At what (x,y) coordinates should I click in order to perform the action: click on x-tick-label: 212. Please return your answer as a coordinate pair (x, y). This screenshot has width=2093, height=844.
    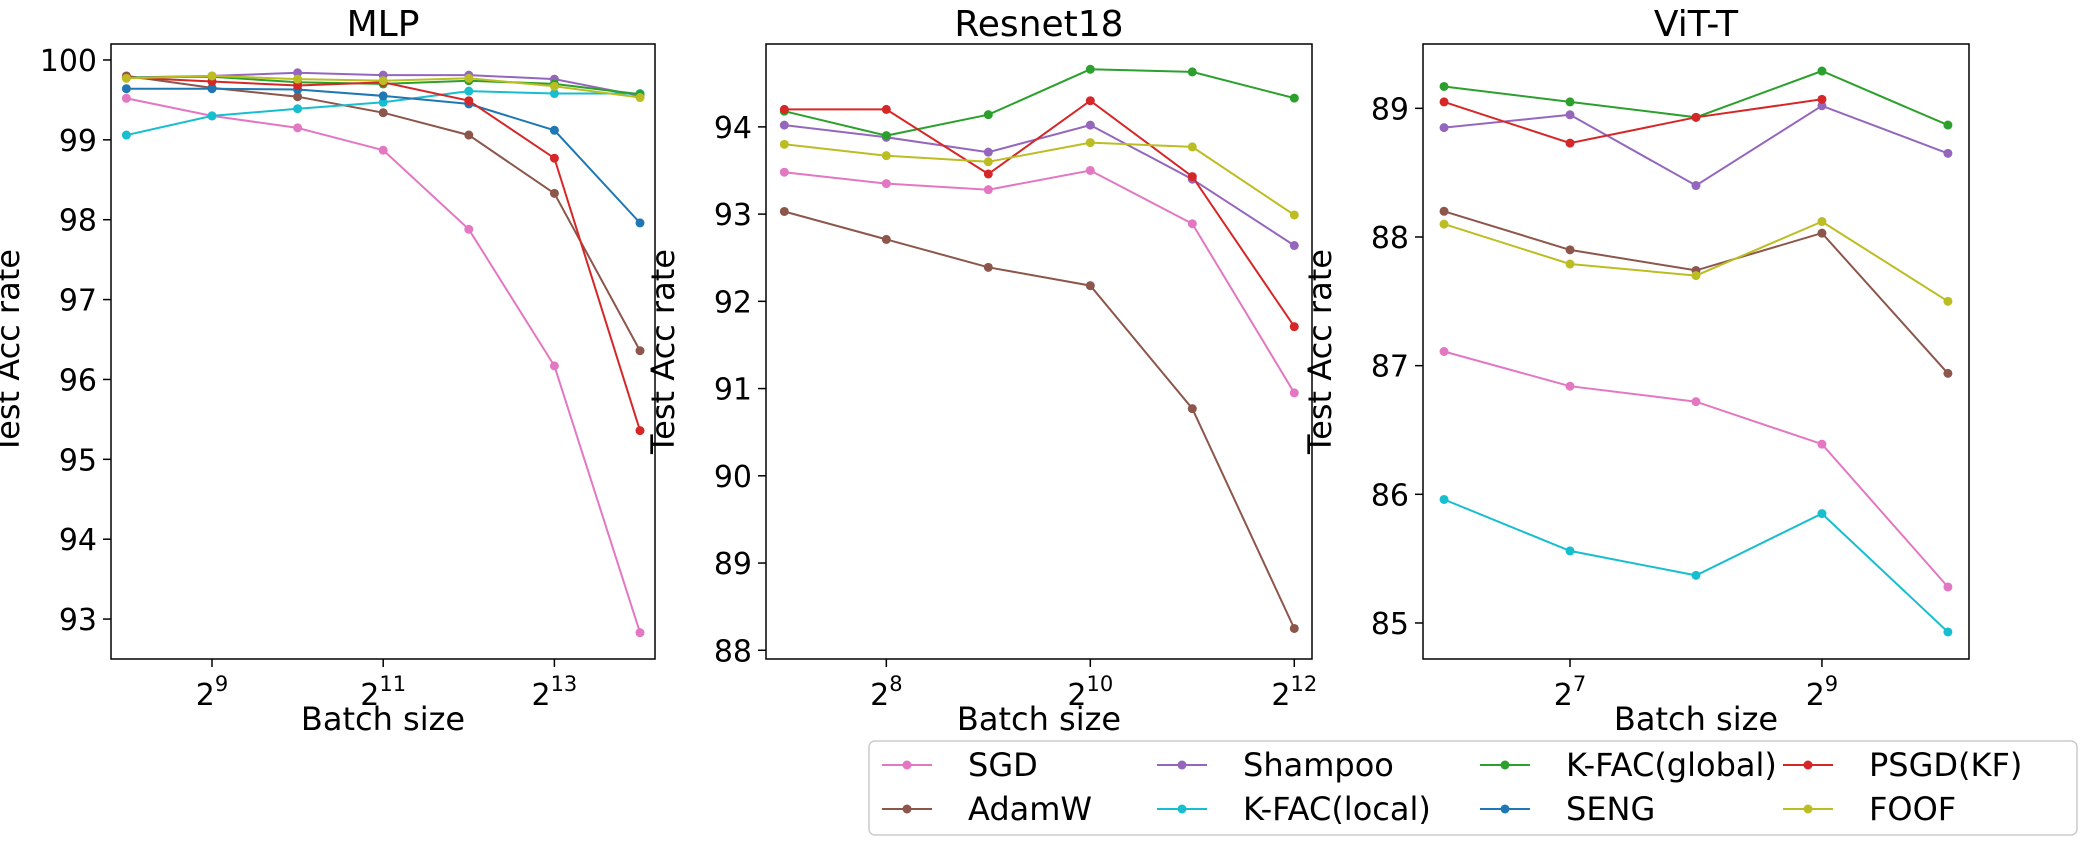
    Looking at the image, I should click on (1294, 692).